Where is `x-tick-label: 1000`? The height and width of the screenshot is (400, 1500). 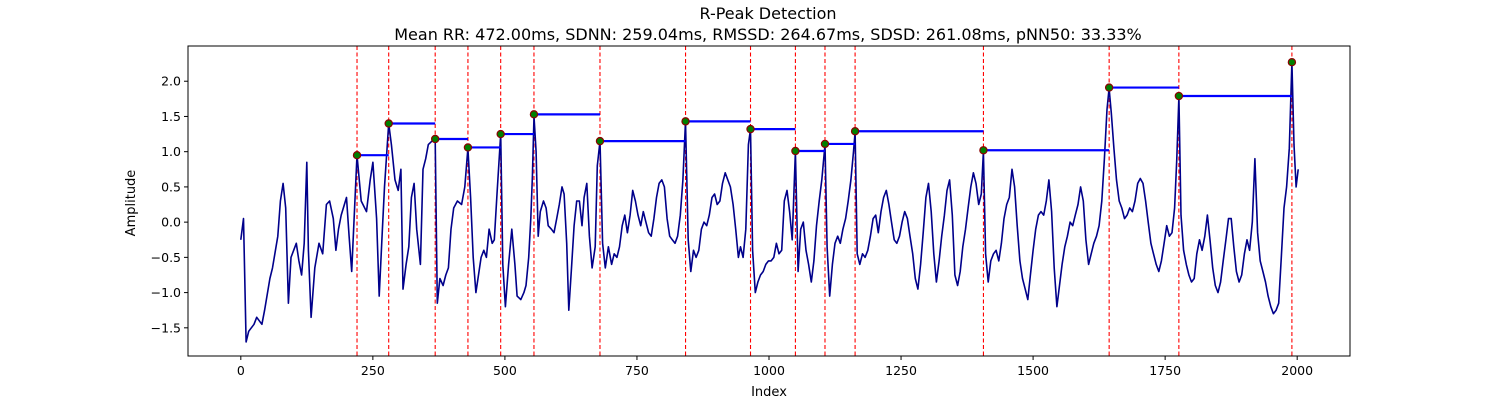 x-tick-label: 1000 is located at coordinates (769, 370).